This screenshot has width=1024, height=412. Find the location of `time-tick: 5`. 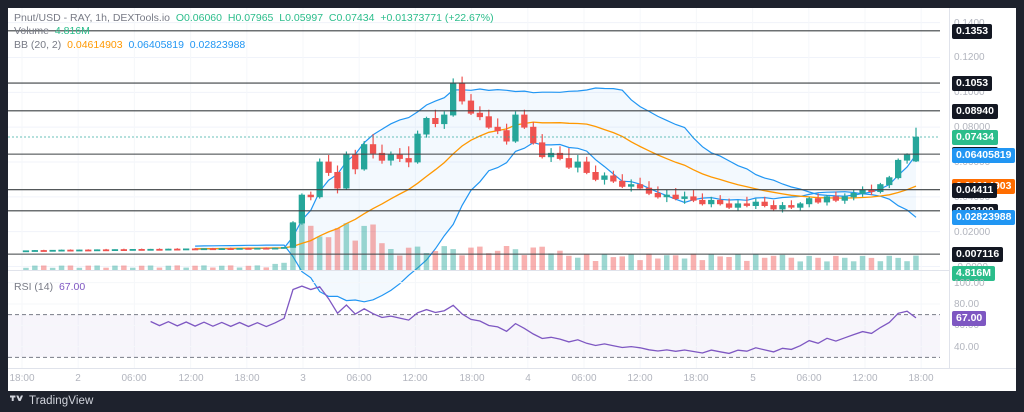

time-tick: 5 is located at coordinates (753, 378).